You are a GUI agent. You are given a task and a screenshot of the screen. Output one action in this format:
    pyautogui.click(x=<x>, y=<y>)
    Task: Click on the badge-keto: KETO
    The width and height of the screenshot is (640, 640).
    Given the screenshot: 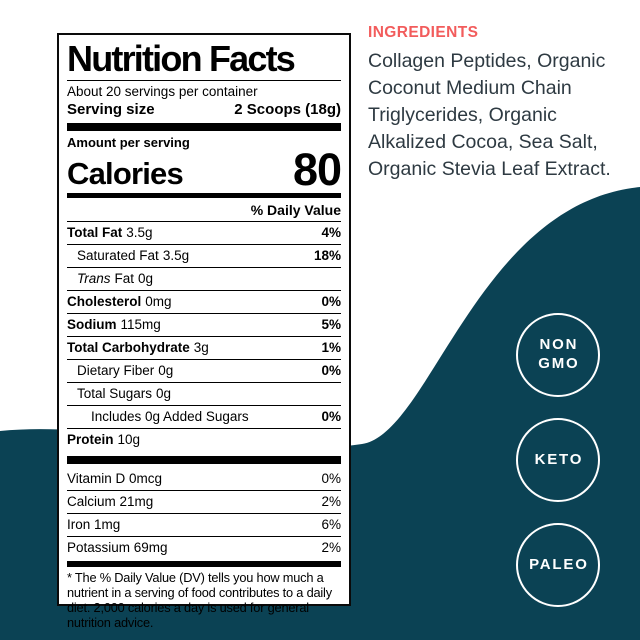 What is the action you would take?
    pyautogui.click(x=558, y=460)
    